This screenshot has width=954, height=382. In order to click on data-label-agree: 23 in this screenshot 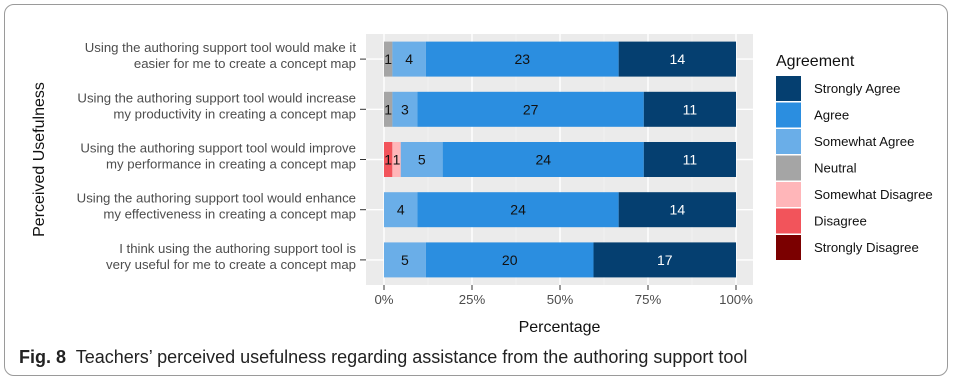, I will do `click(522, 59)`.